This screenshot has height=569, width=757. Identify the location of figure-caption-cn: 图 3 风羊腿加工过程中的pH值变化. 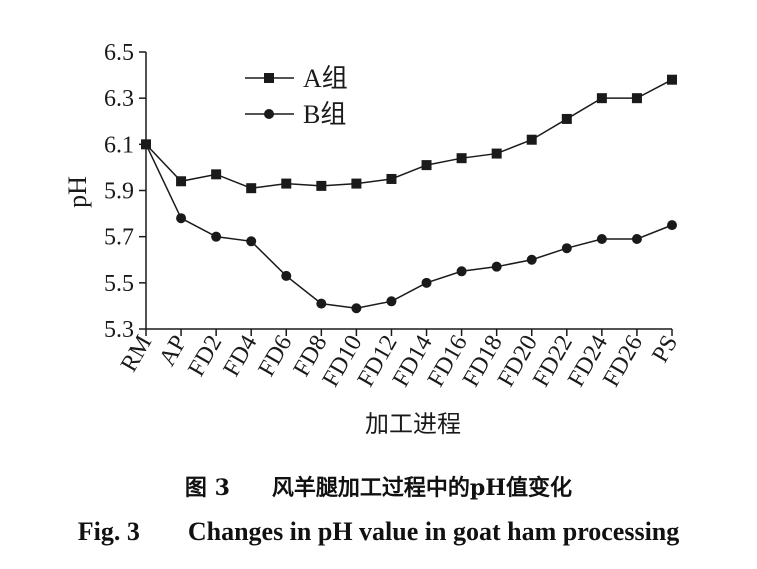
(378, 486).